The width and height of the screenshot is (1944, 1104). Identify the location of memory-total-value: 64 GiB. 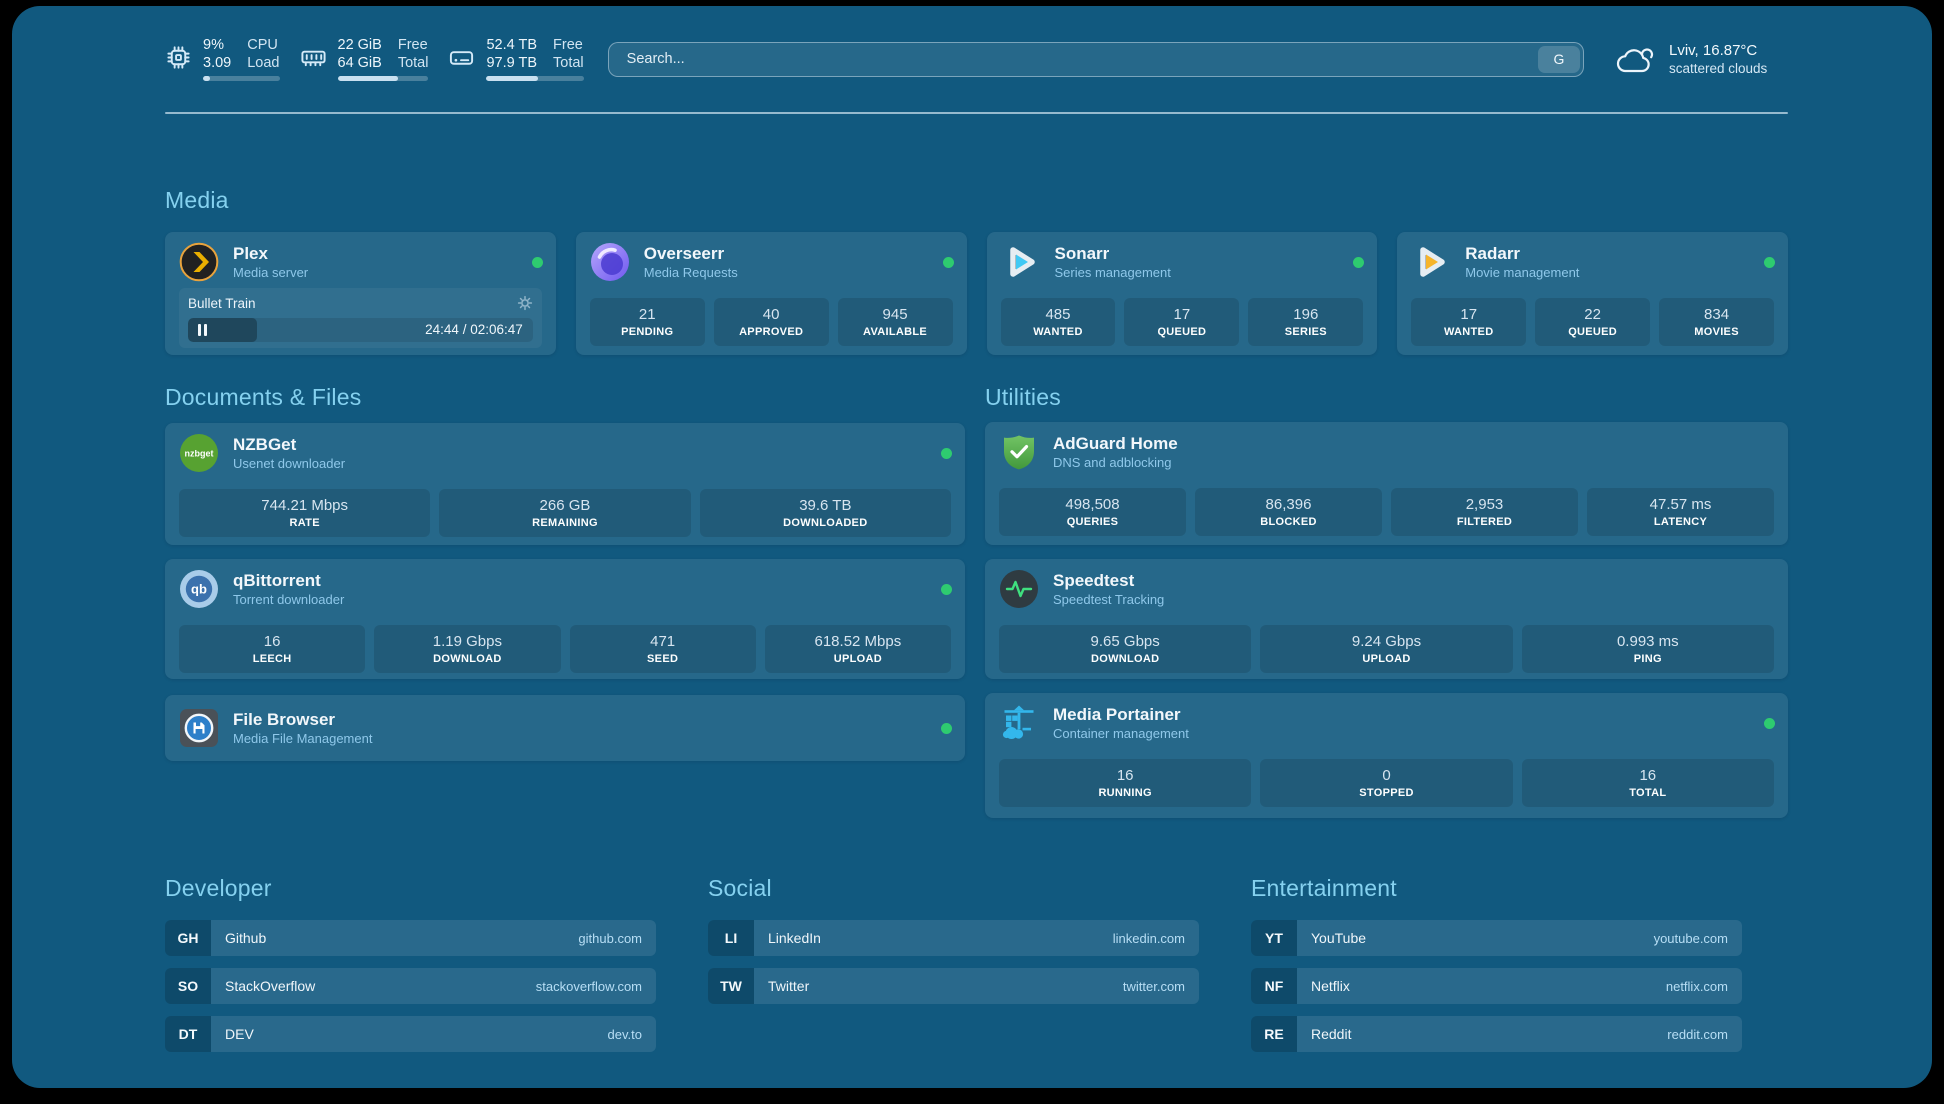
(359, 62).